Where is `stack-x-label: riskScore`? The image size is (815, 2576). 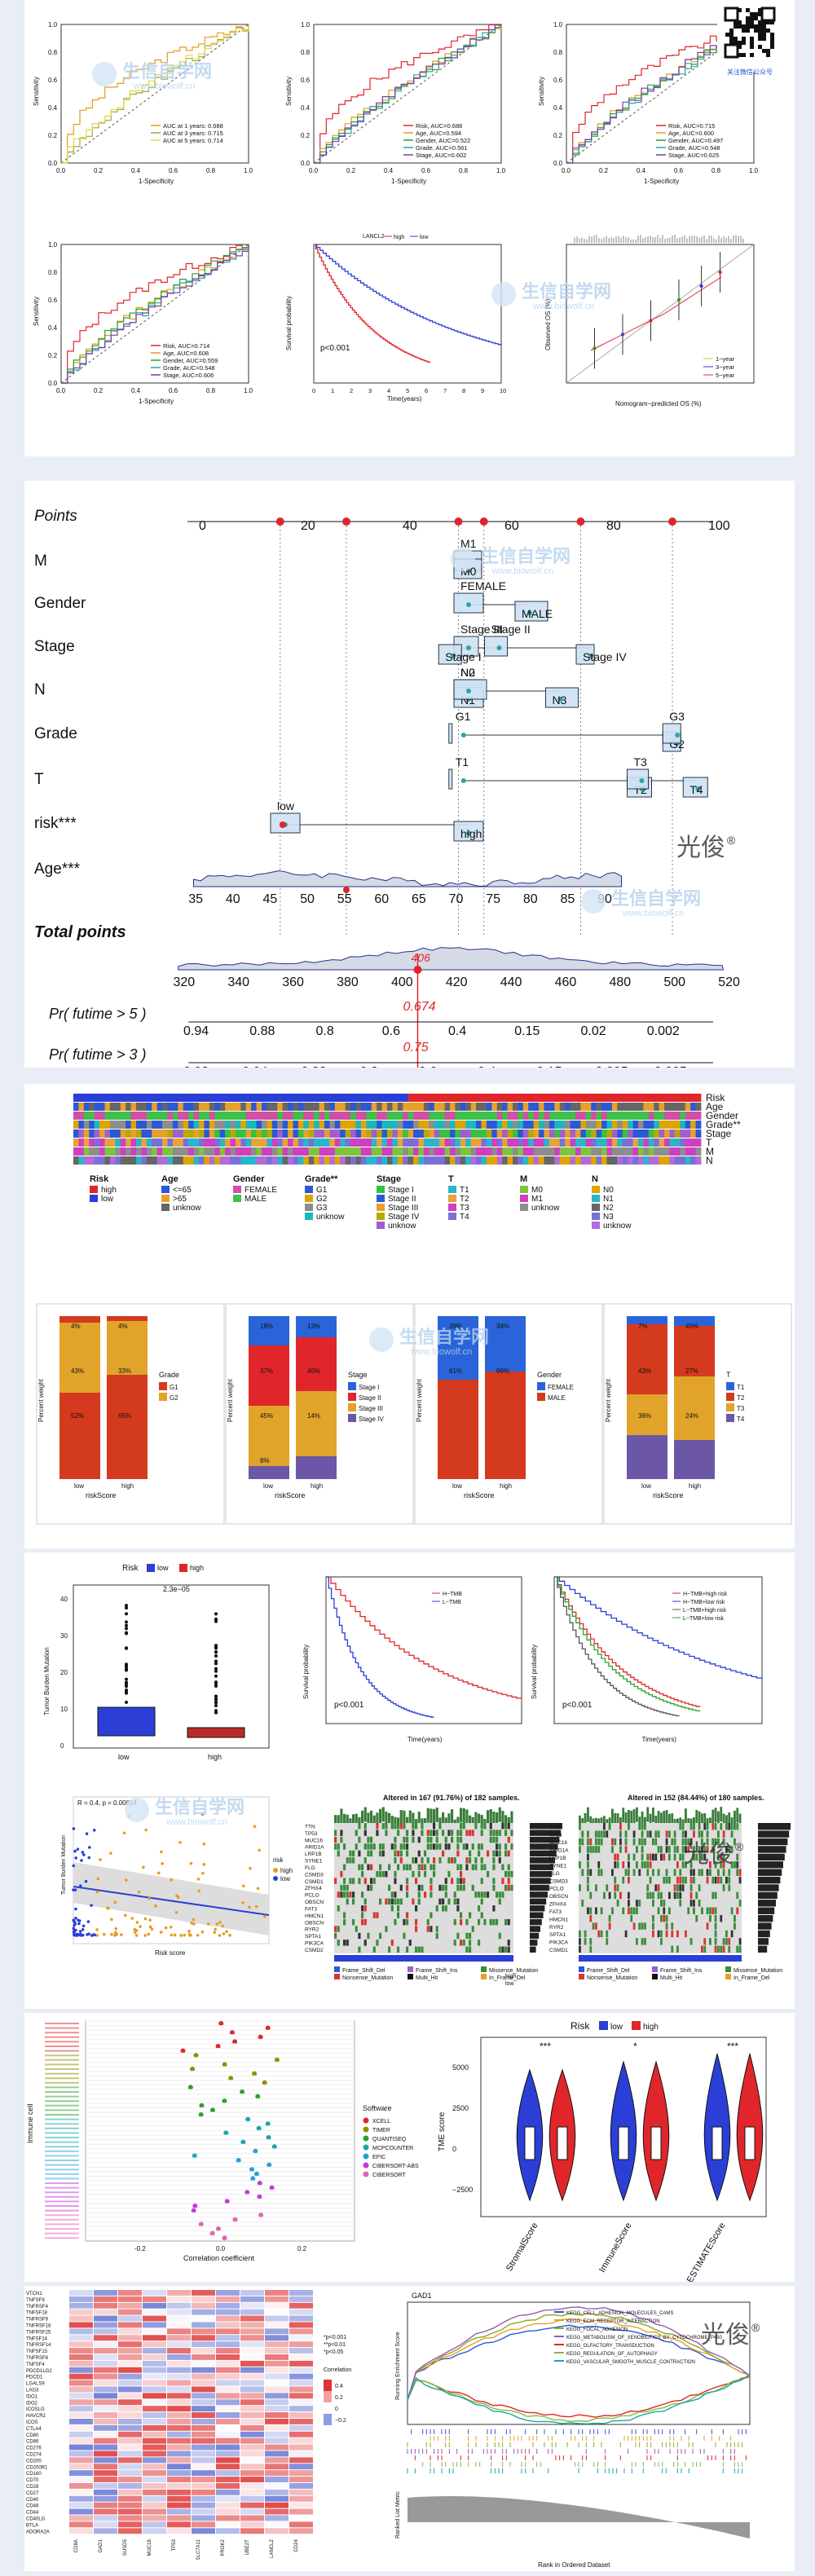
stack-x-label: riskScore is located at coordinates (668, 1495).